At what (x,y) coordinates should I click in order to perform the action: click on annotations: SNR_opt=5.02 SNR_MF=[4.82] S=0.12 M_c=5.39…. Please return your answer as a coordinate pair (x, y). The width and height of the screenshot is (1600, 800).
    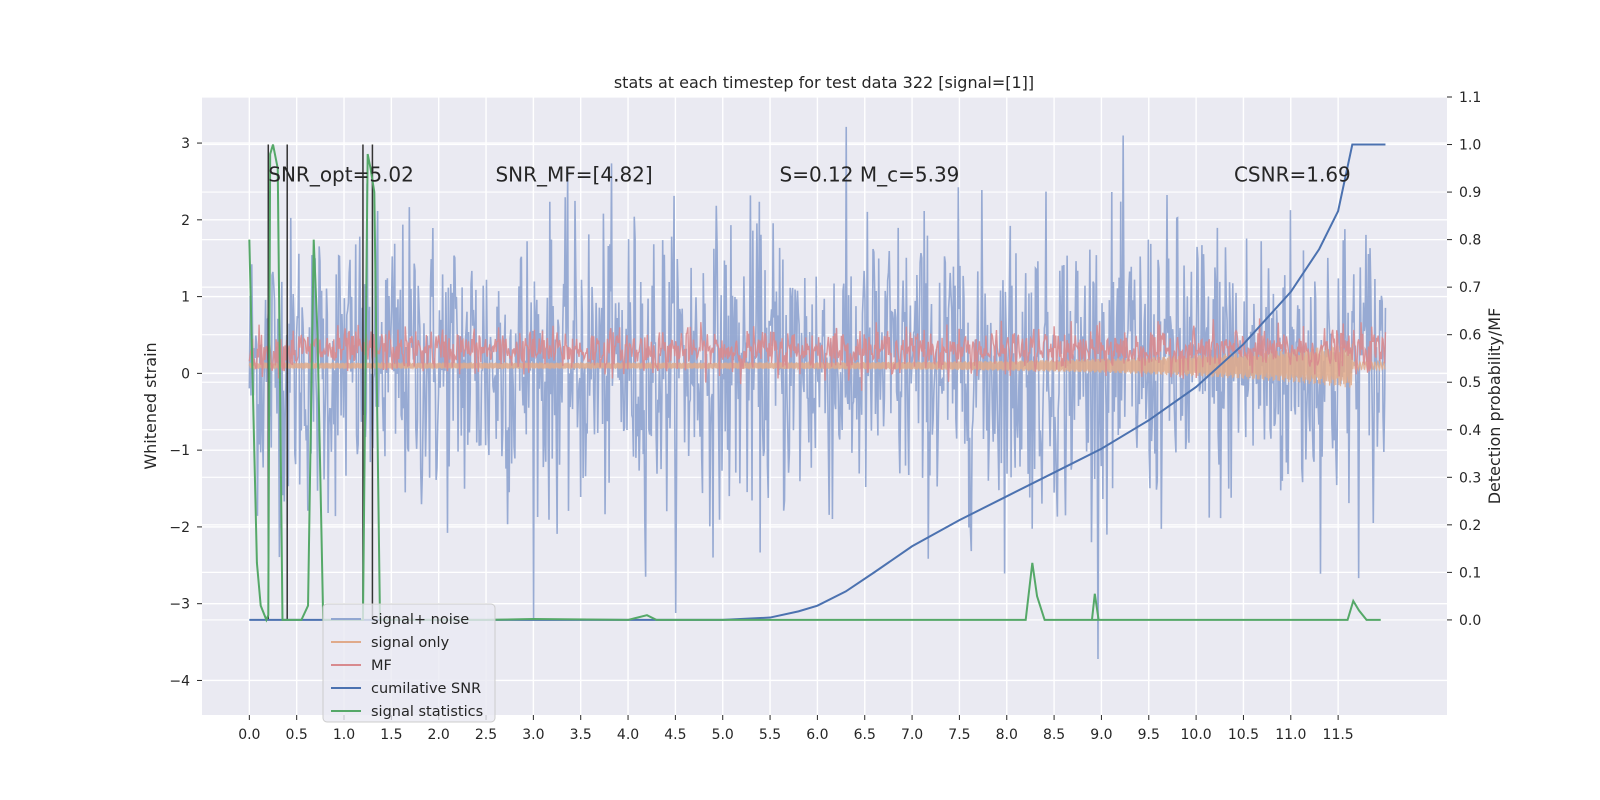
    Looking at the image, I should click on (809, 174).